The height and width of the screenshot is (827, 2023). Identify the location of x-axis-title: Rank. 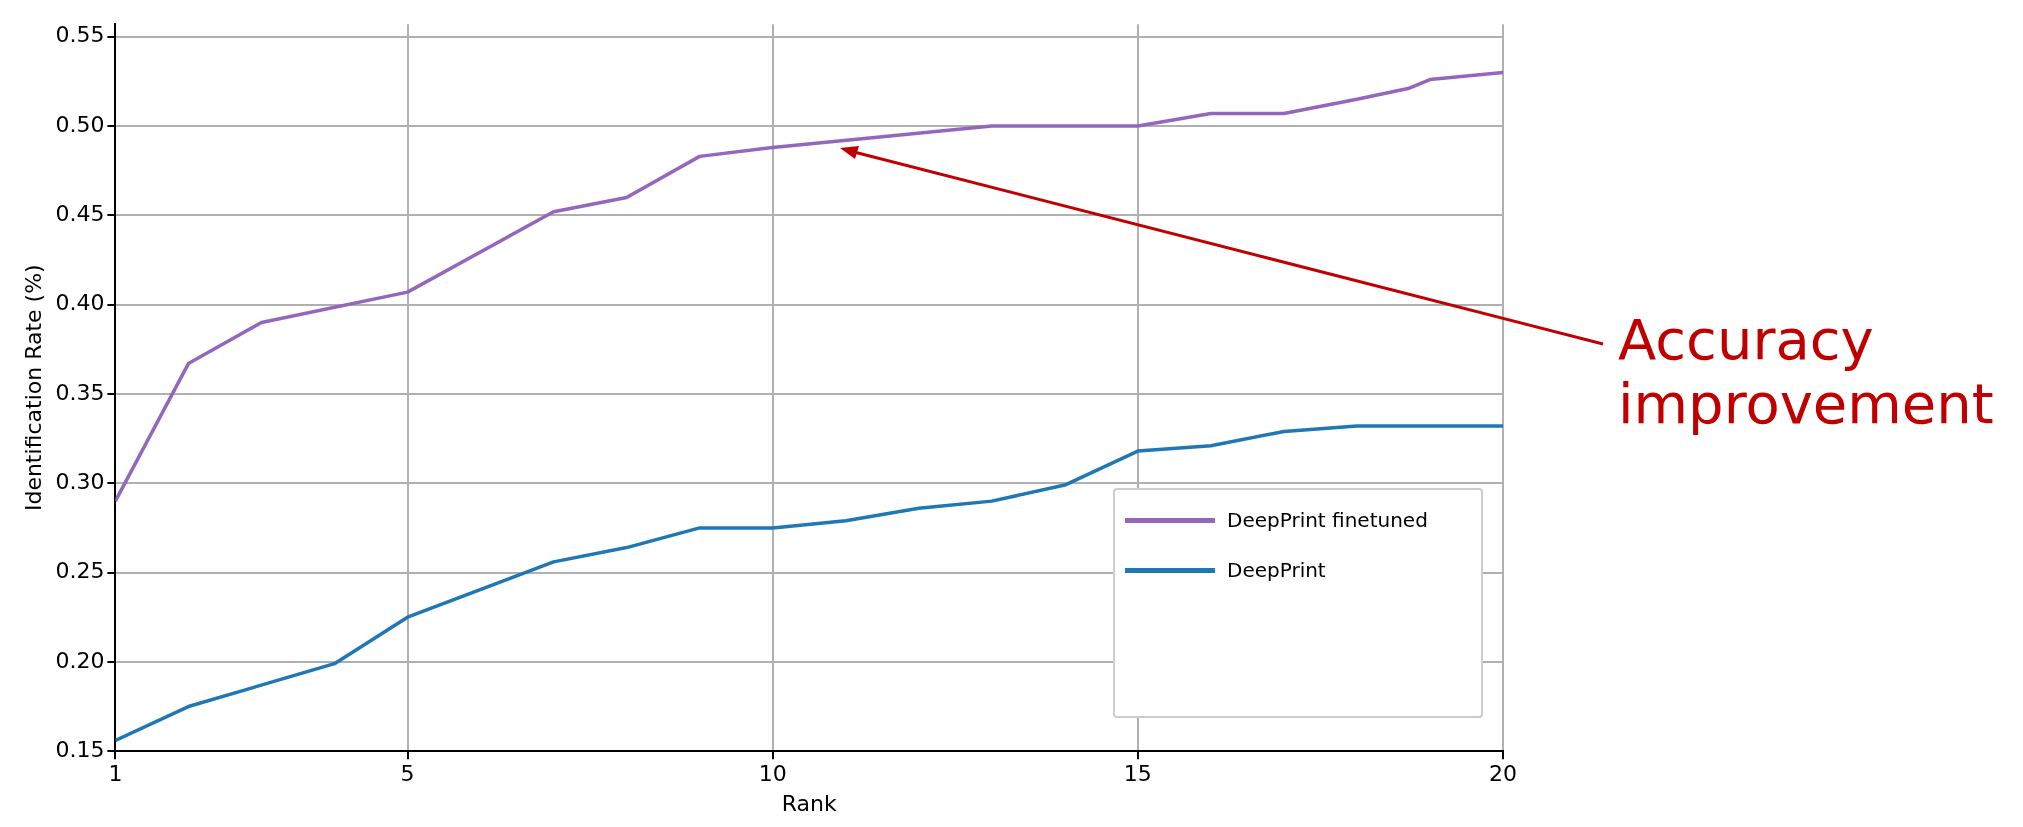
(809, 803).